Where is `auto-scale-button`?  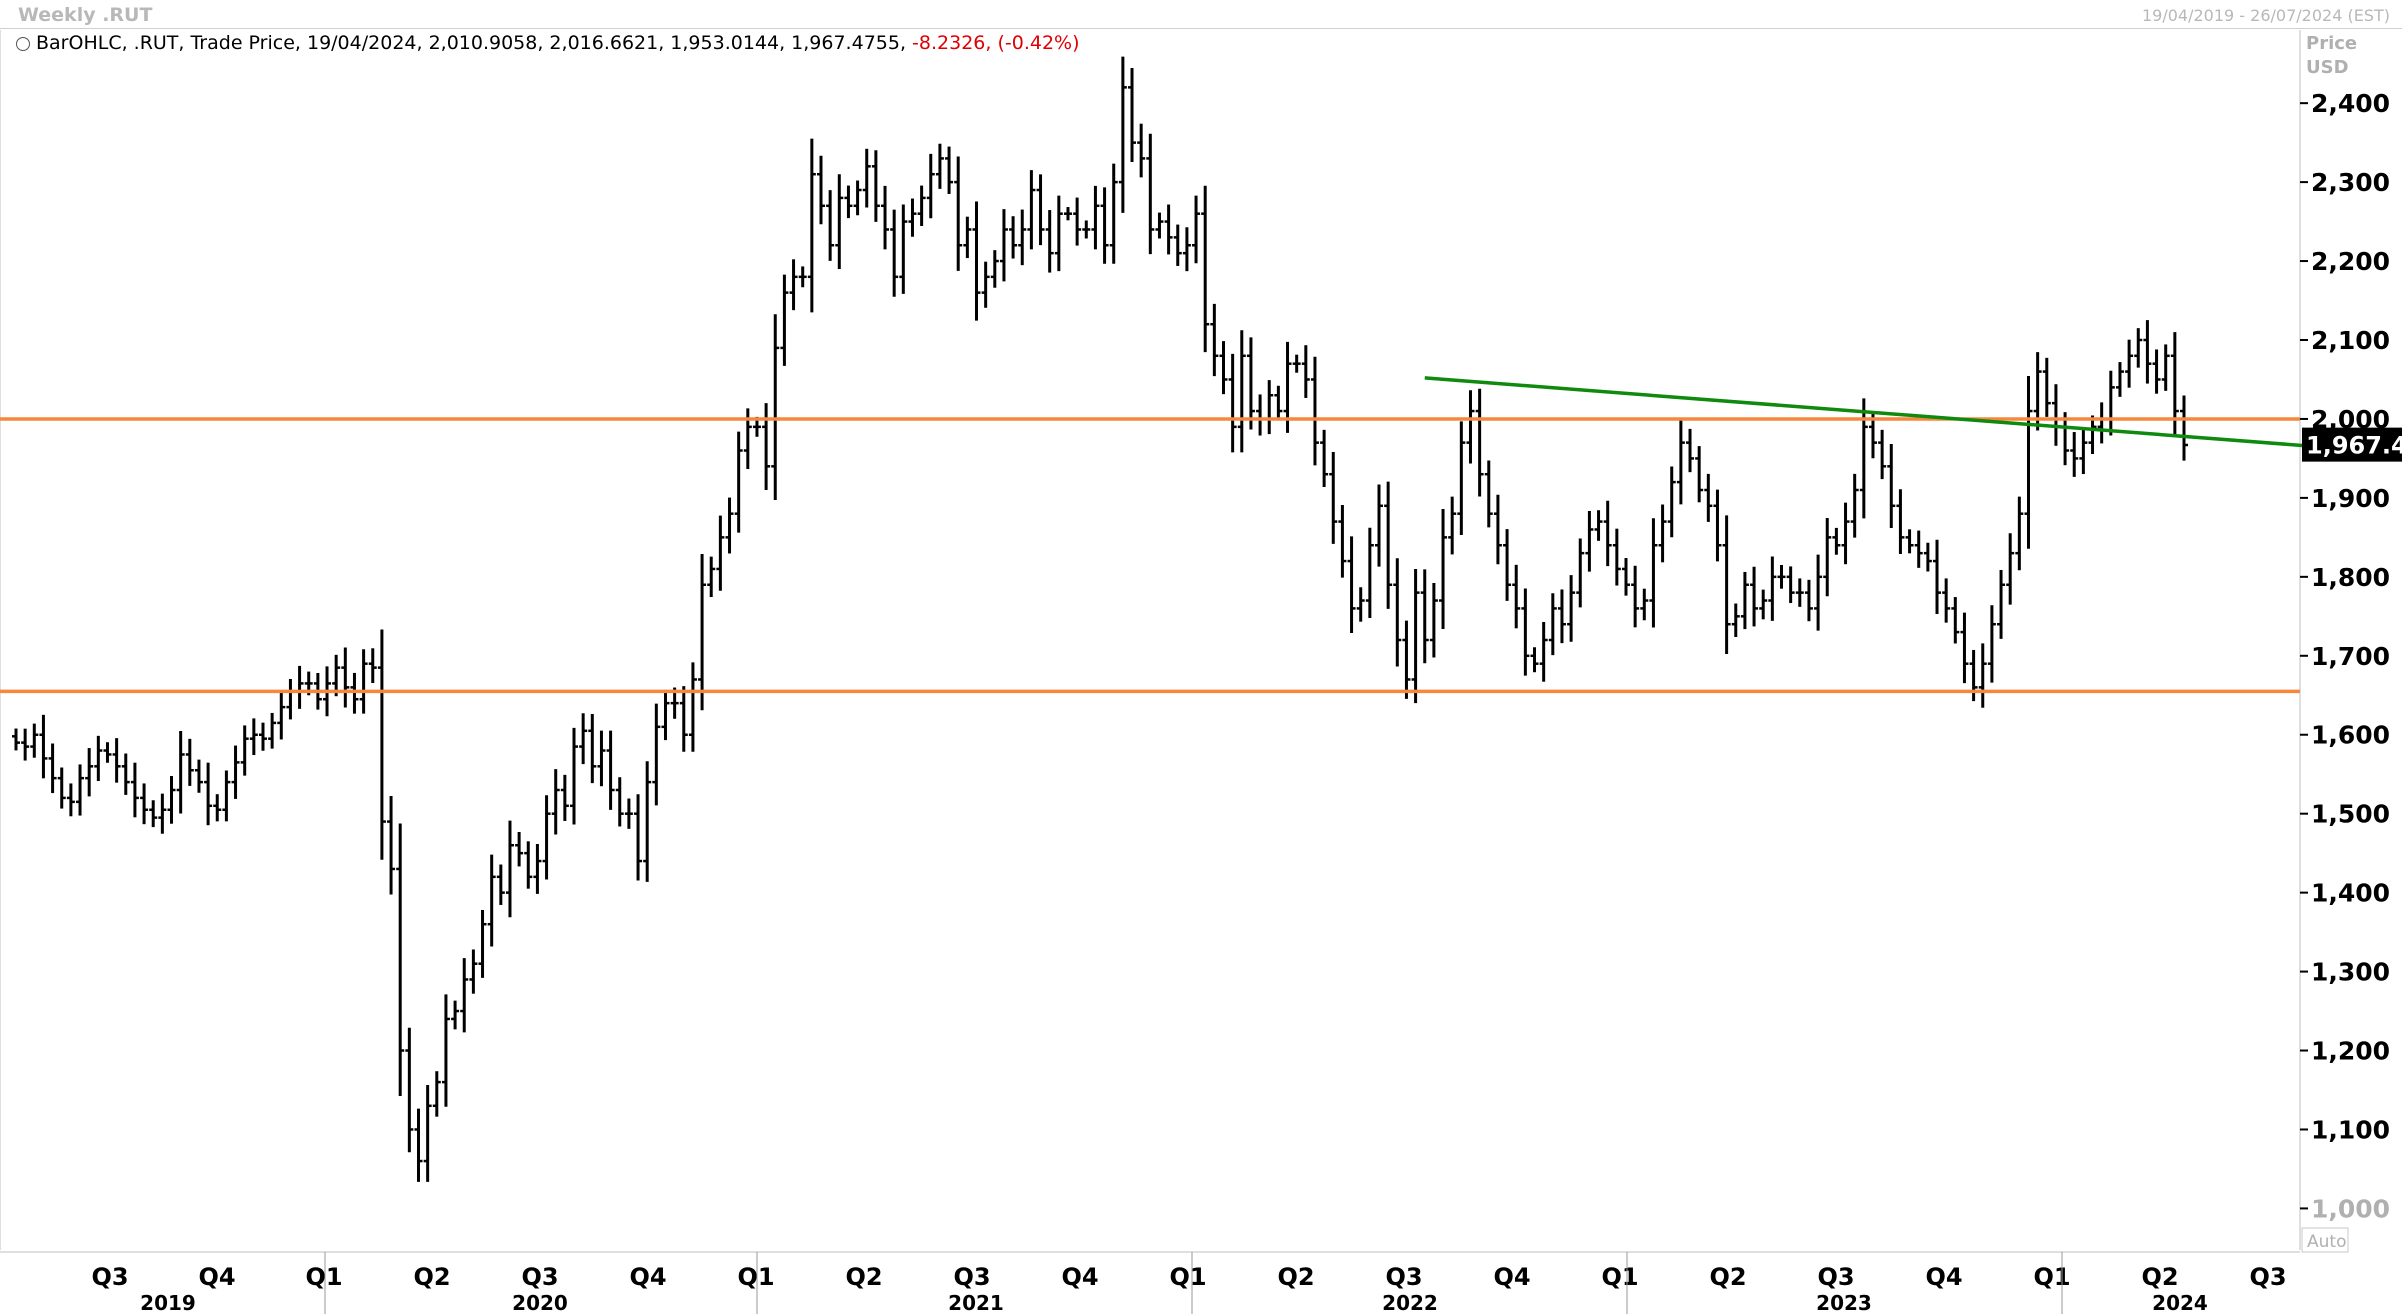 auto-scale-button is located at coordinates (2325, 1240).